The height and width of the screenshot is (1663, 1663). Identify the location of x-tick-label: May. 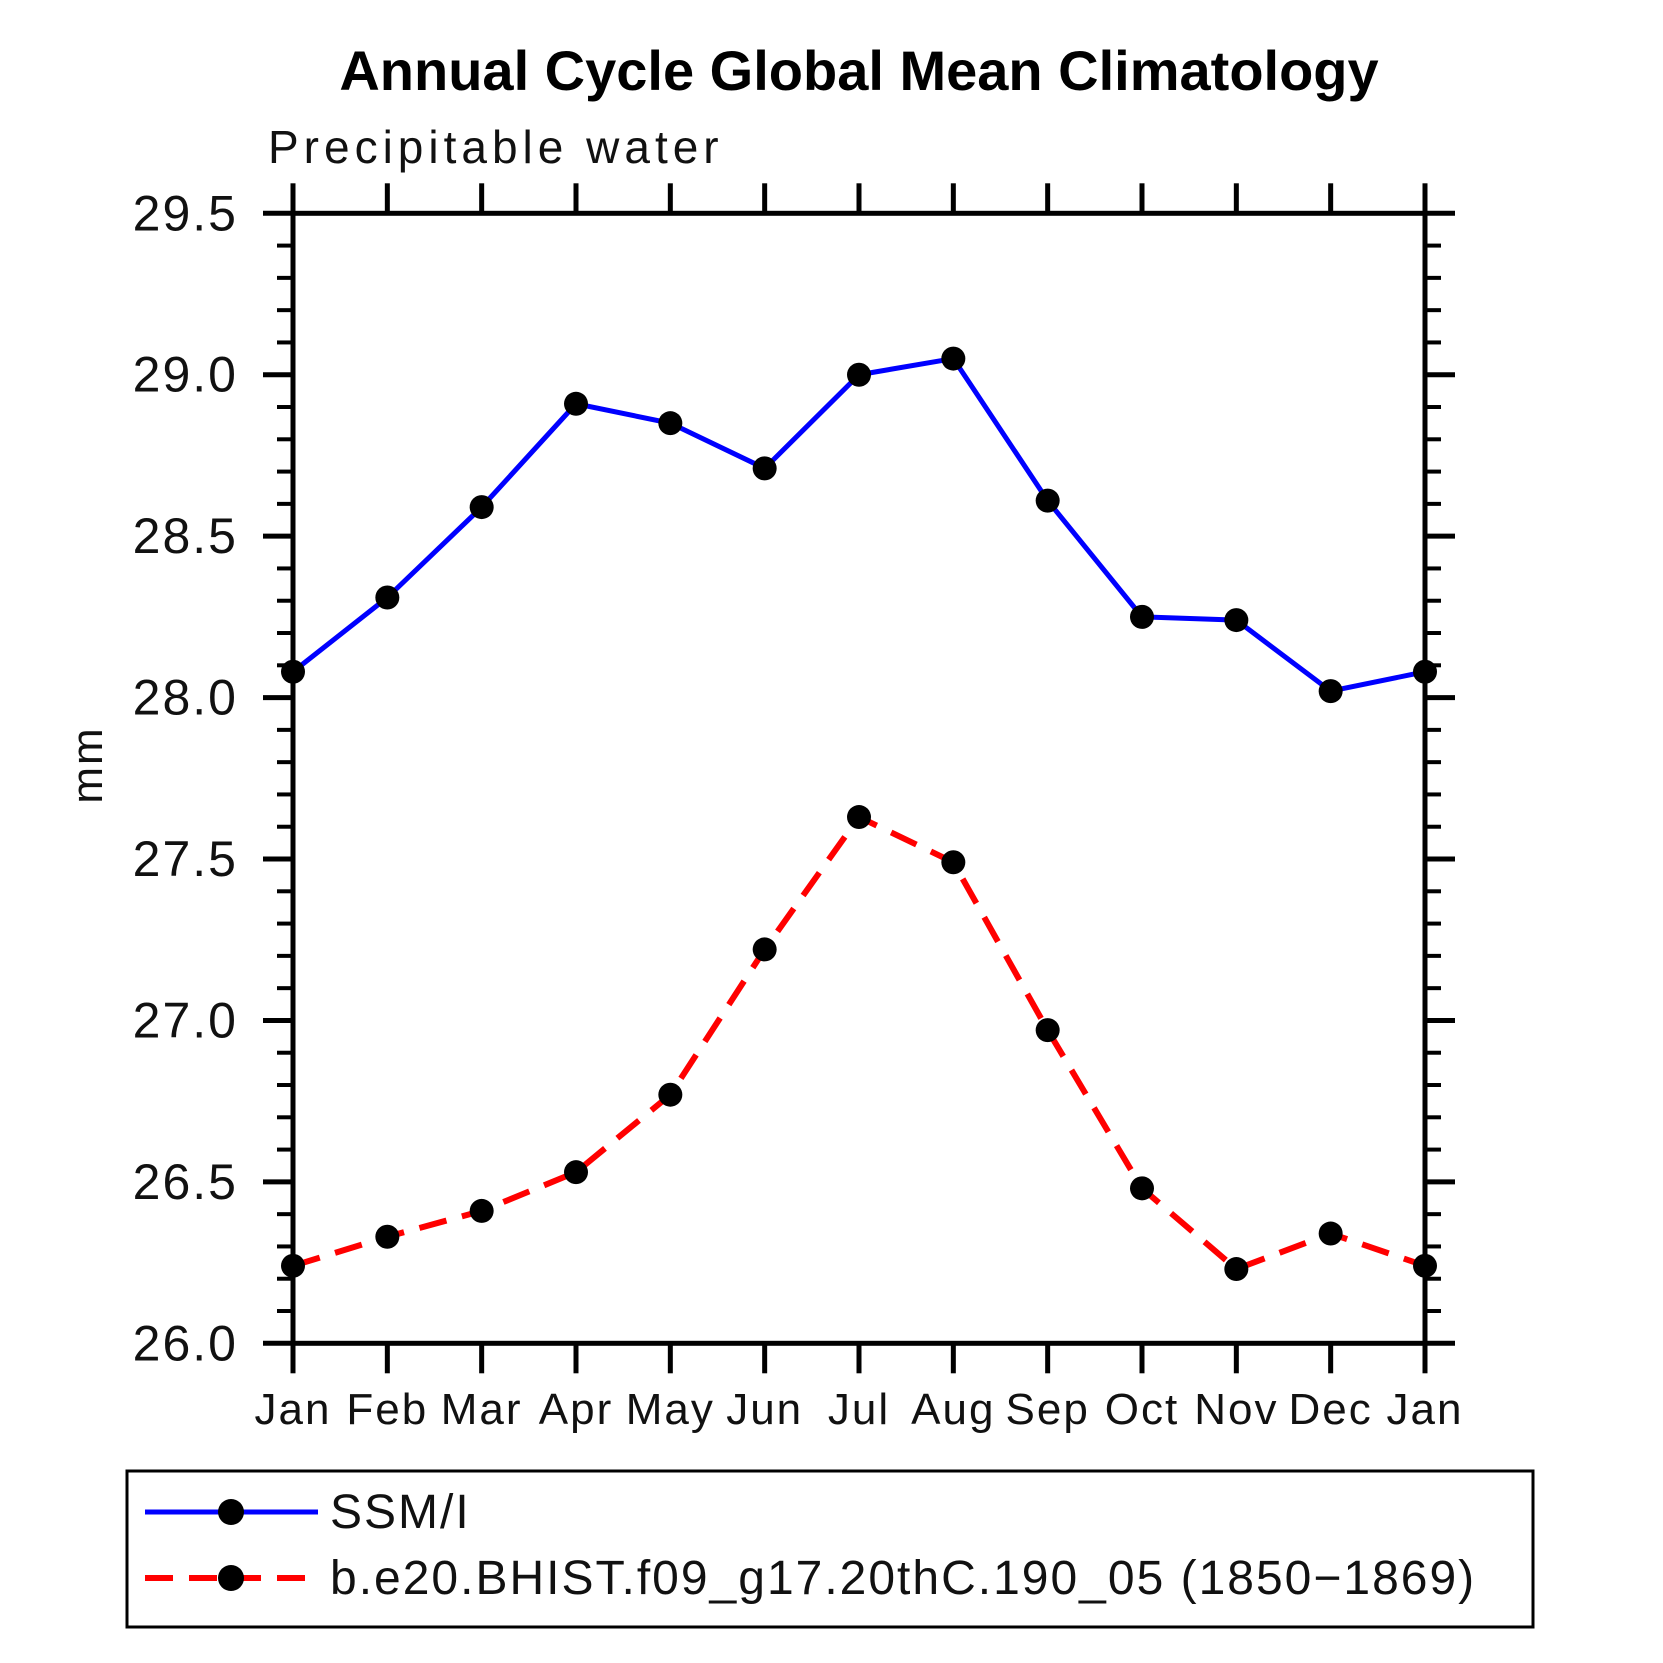
(670, 1409).